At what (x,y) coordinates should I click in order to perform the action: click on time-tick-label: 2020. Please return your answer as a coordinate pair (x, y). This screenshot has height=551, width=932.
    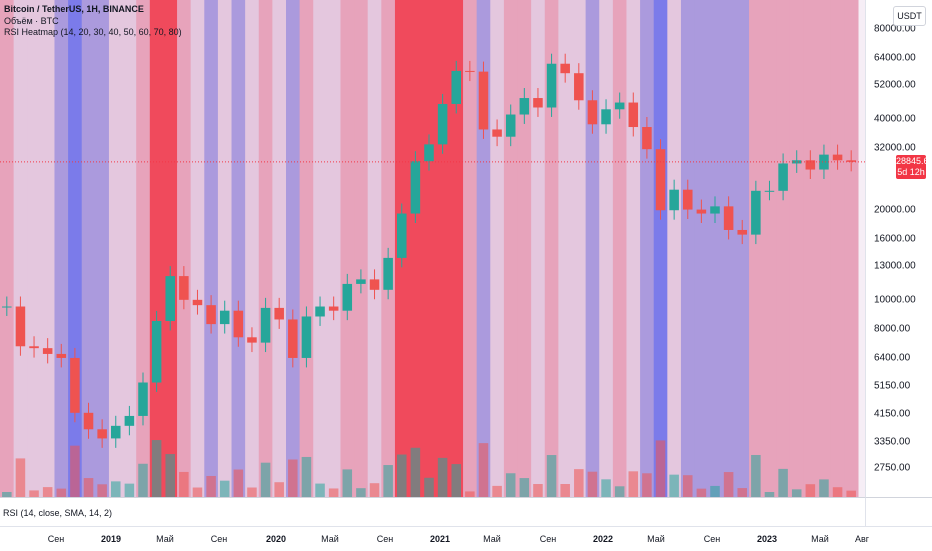
    Looking at the image, I should click on (276, 539).